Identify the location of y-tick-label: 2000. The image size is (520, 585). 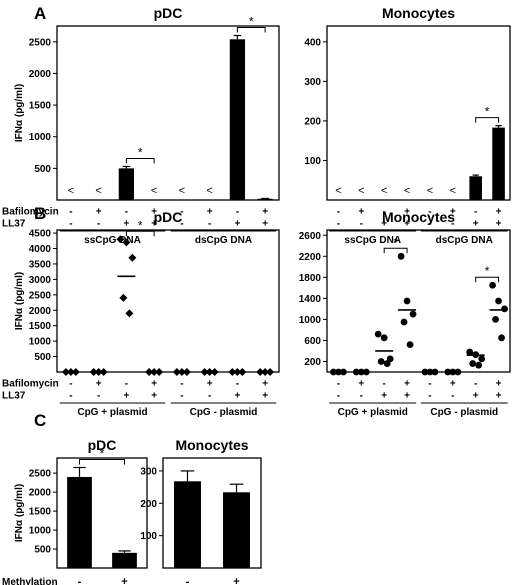
(40, 74).